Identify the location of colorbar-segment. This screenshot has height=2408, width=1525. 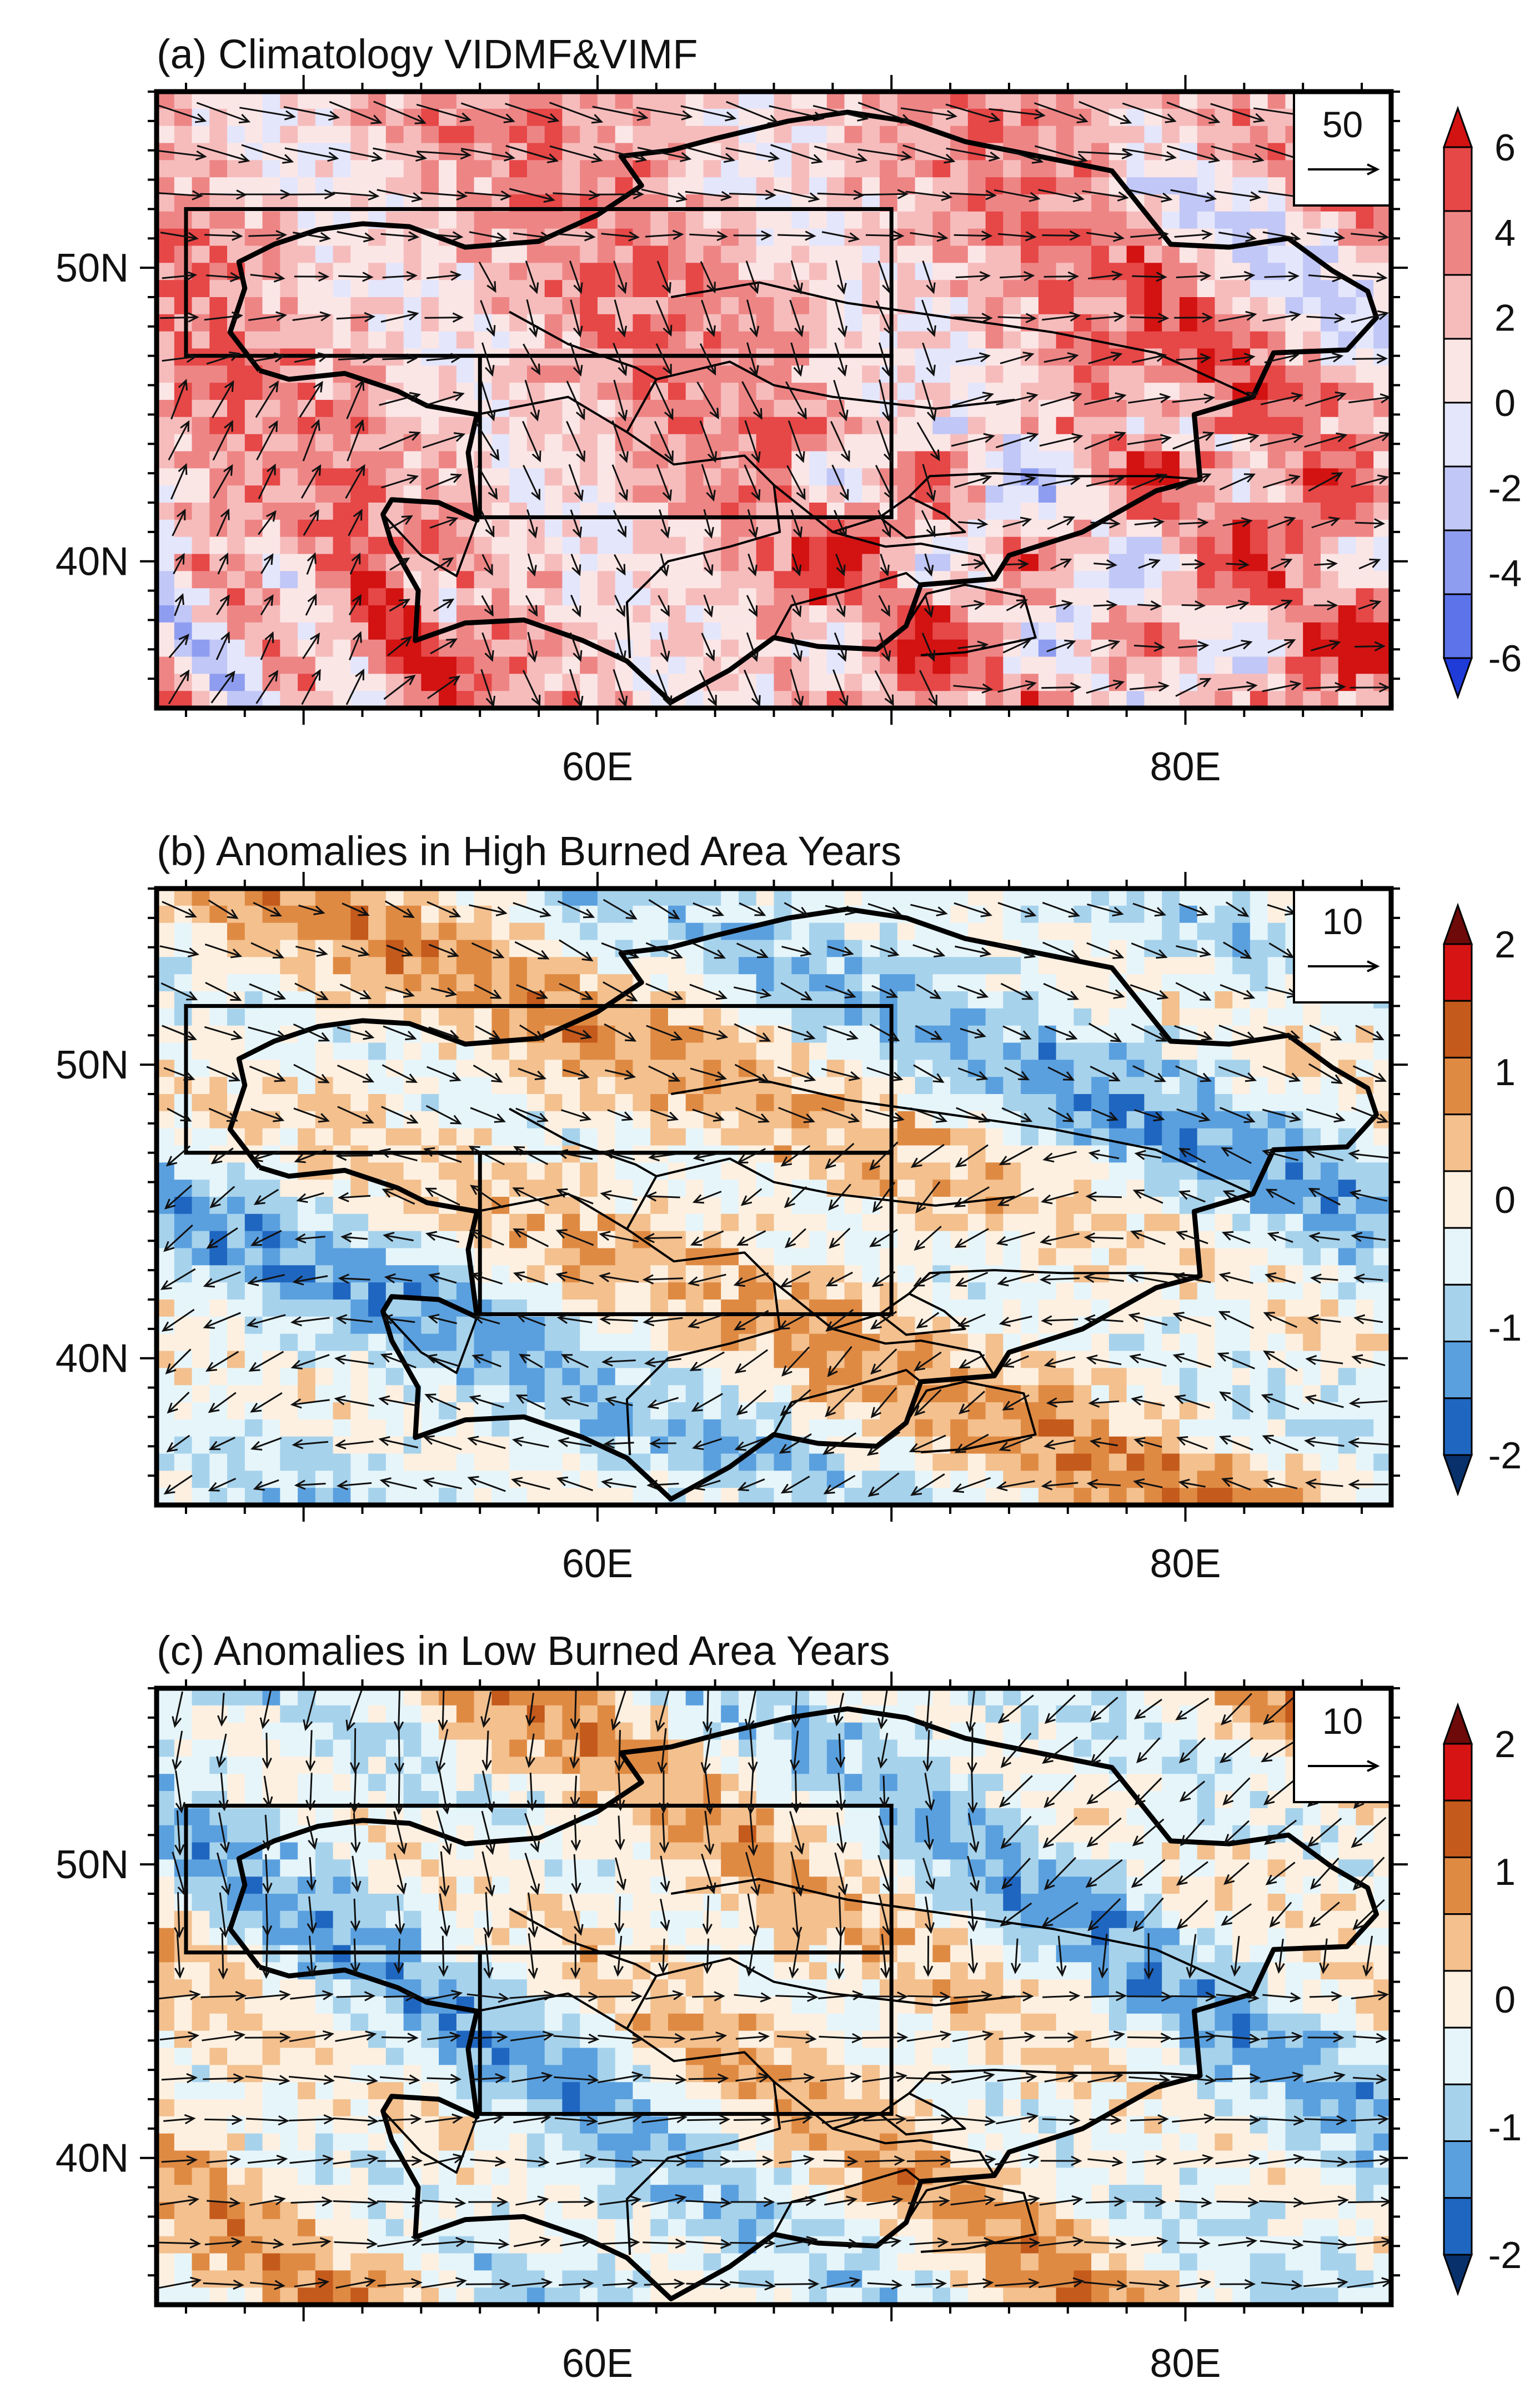
(1458, 498).